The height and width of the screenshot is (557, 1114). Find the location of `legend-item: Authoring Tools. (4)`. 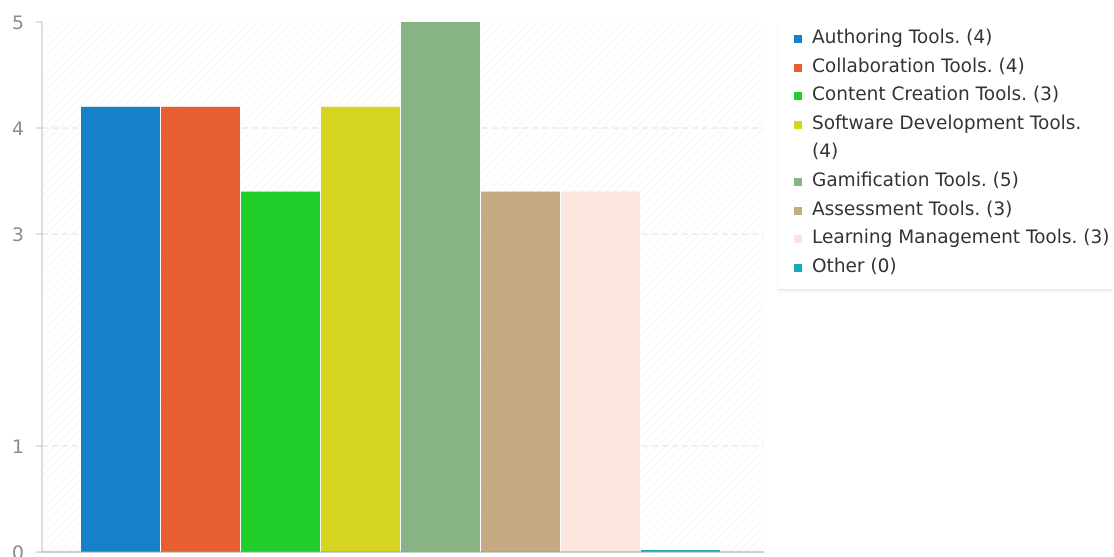

legend-item: Authoring Tools. (4) is located at coordinates (945, 38).